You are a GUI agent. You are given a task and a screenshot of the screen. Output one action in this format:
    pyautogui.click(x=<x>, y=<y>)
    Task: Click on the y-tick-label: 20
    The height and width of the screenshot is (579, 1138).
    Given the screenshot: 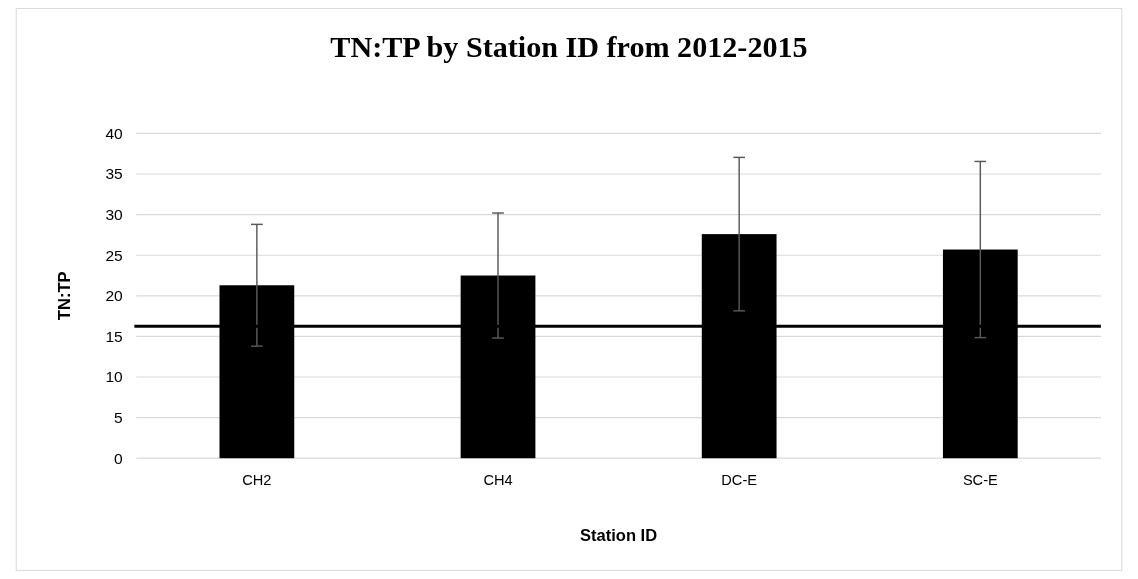 What is the action you would take?
    pyautogui.click(x=114, y=296)
    